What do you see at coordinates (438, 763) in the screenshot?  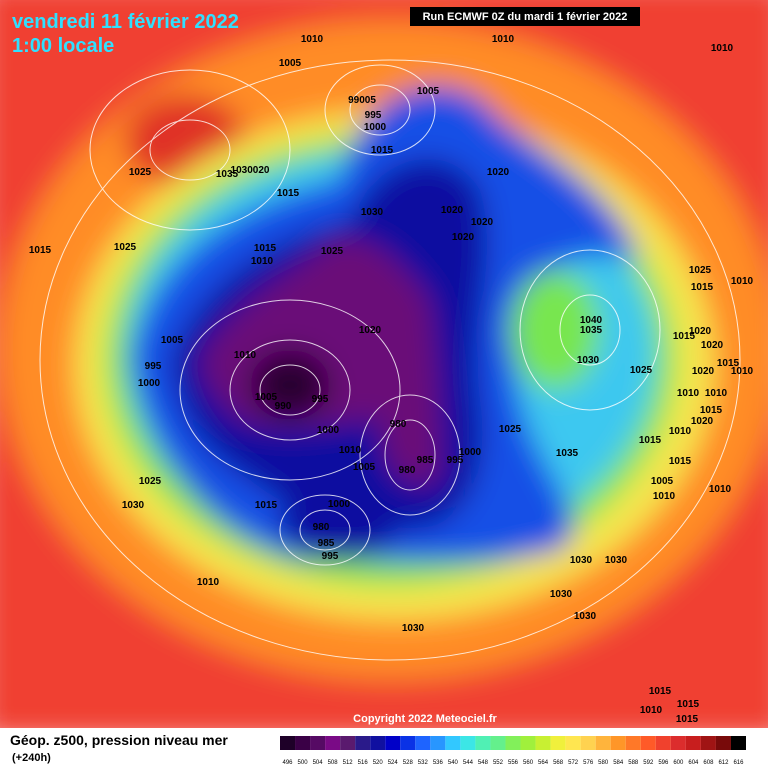 I see `colorbar-label: 536` at bounding box center [438, 763].